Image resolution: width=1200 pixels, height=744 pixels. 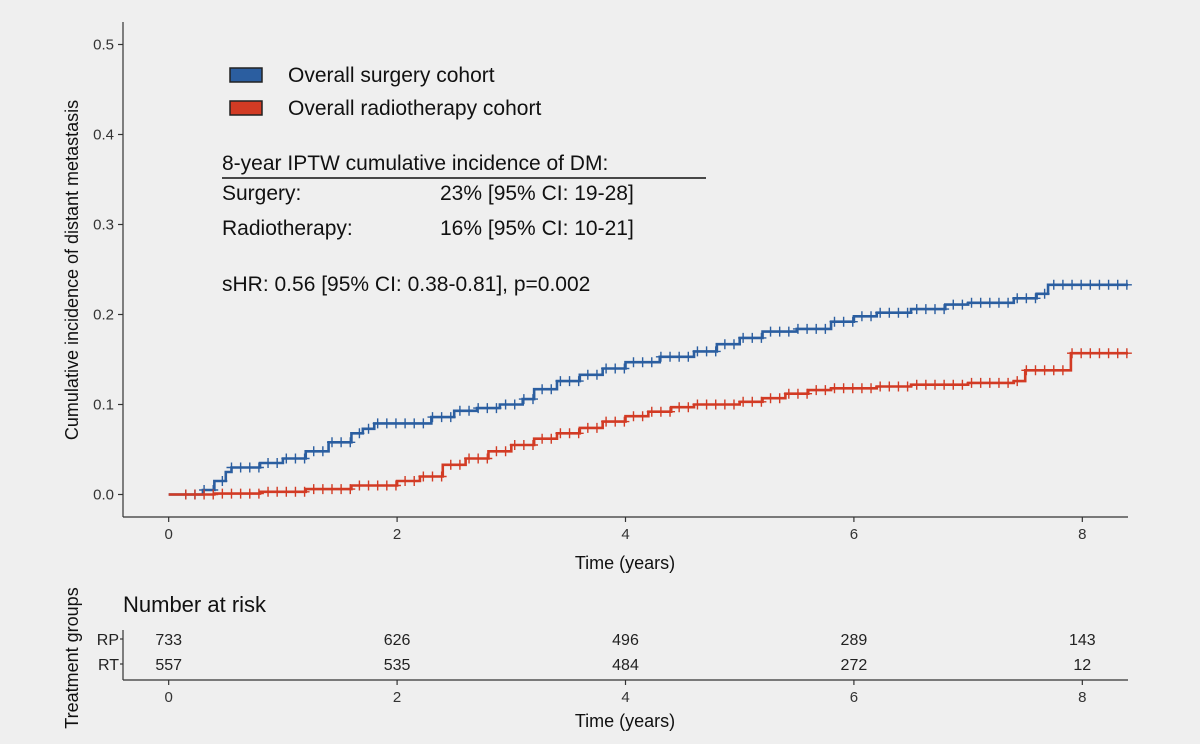 I want to click on risk-x-tick-label: 8, so click(x=1082, y=697).